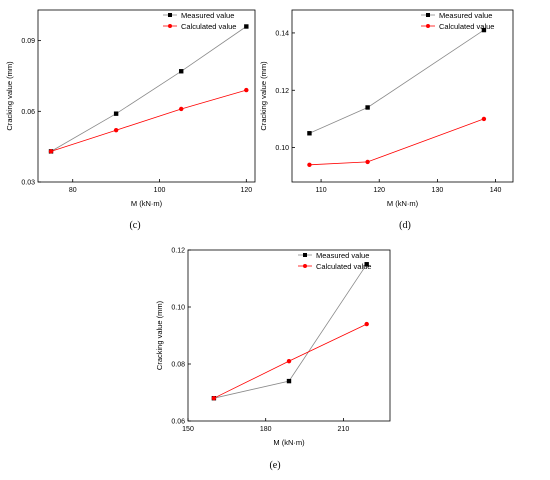 The image size is (550, 480). Describe the element at coordinates (496, 190) in the screenshot. I see `x-tick-label: 140` at that location.